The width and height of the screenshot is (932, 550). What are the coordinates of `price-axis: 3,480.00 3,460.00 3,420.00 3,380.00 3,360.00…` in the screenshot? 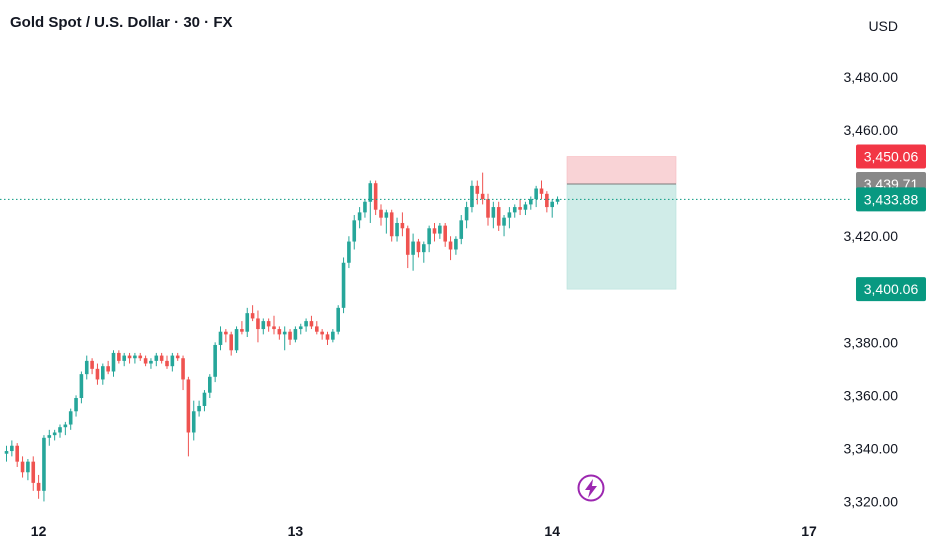 It's located at (871, 289).